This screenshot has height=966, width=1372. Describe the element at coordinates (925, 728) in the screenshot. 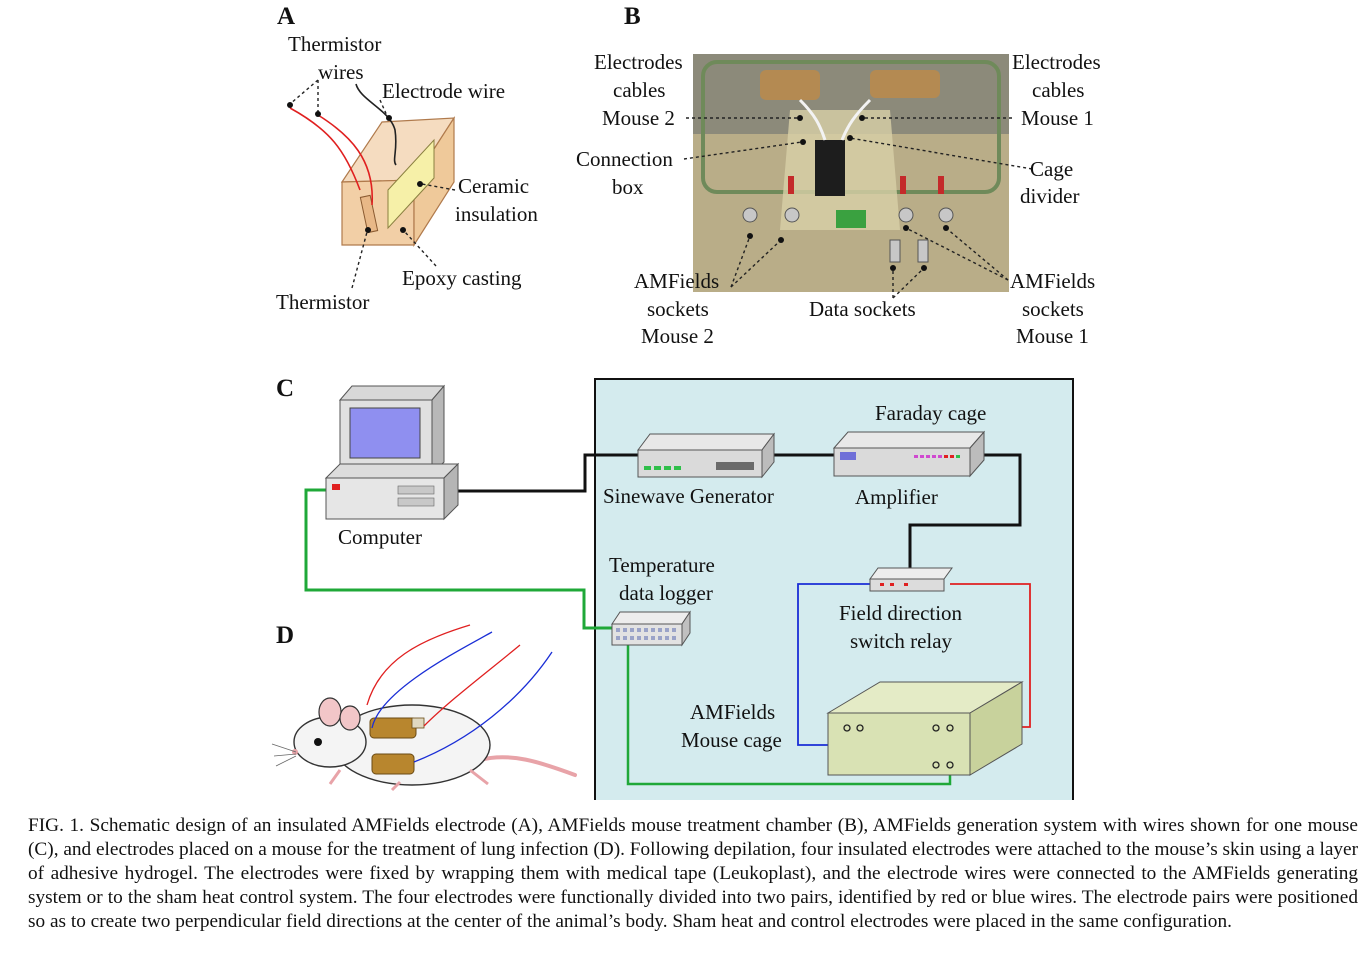

I see `mouse-cage-icon` at that location.